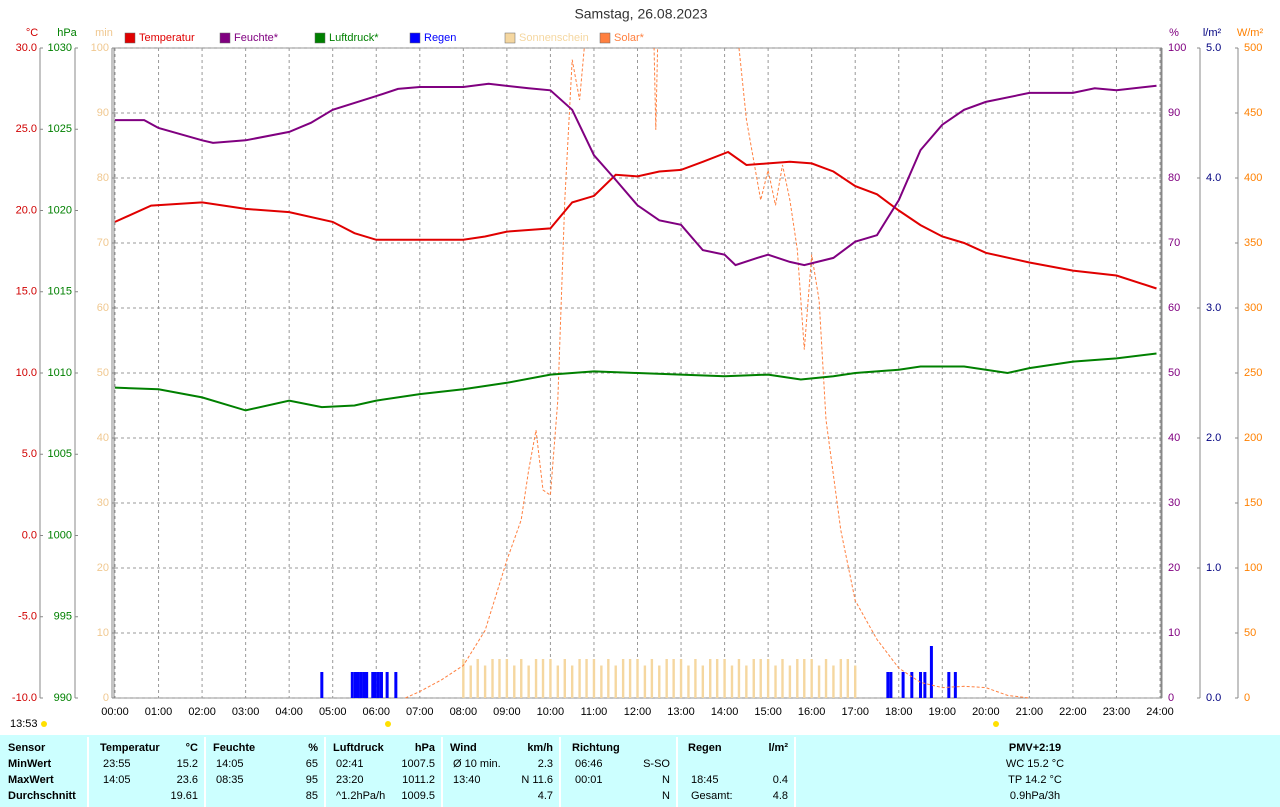 This screenshot has height=807, width=1280. Describe the element at coordinates (705, 748) in the screenshot. I see `column-header: Regen` at that location.